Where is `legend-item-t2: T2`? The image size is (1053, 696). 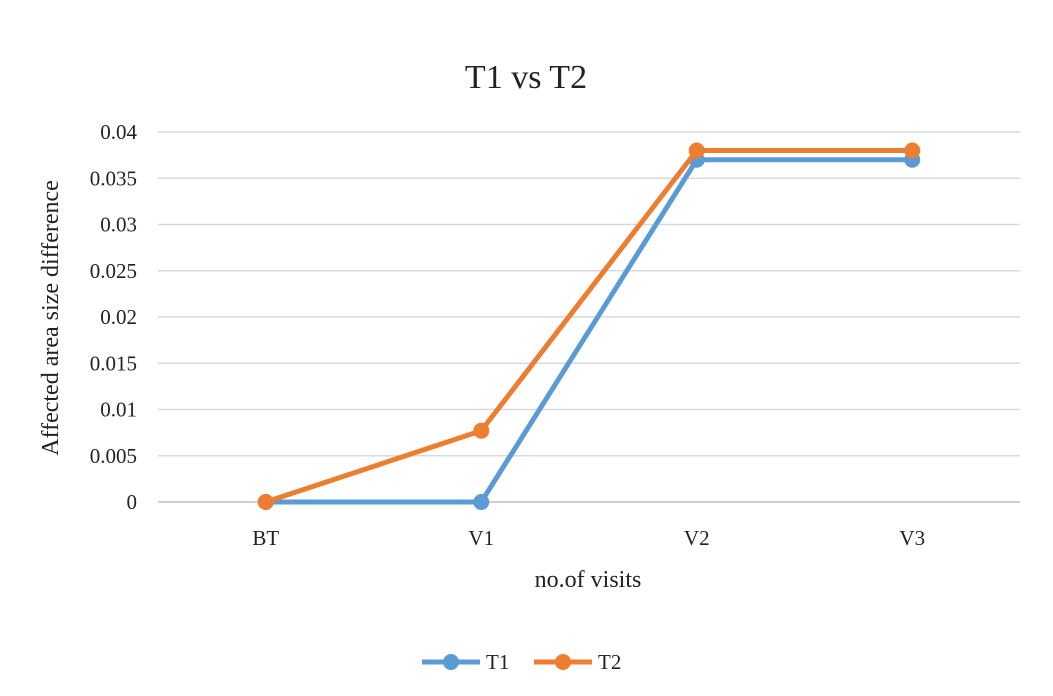 legend-item-t2: T2 is located at coordinates (577, 662).